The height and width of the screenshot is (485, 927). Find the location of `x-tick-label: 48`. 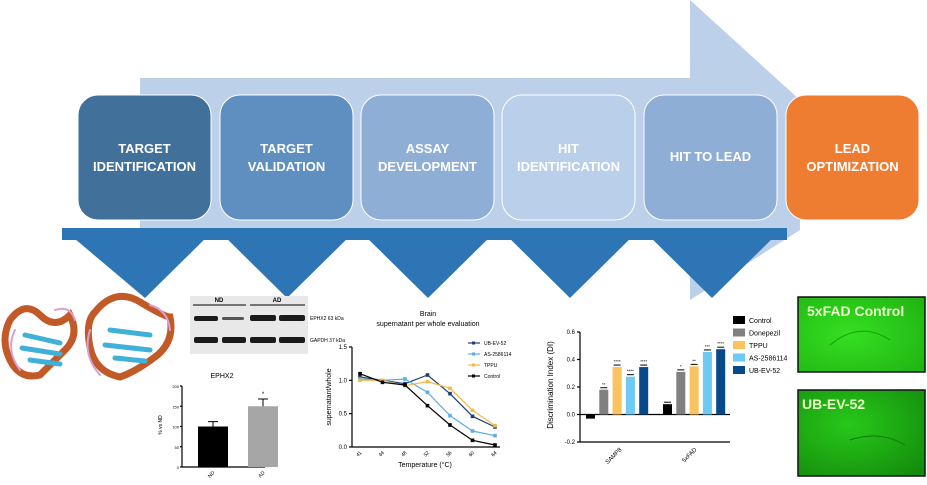

x-tick-label: 48 is located at coordinates (404, 454).